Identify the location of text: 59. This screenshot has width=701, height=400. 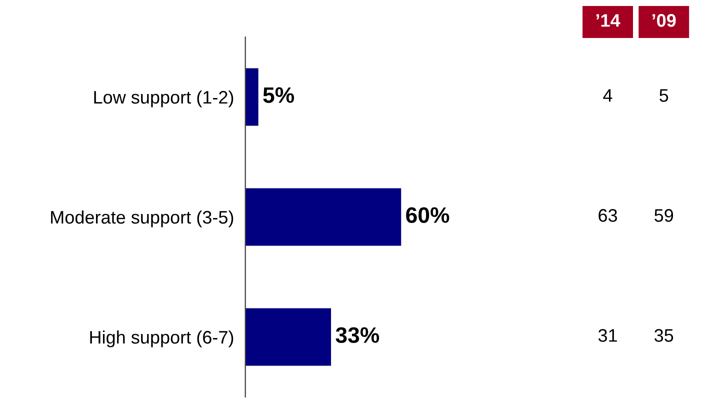
(664, 215).